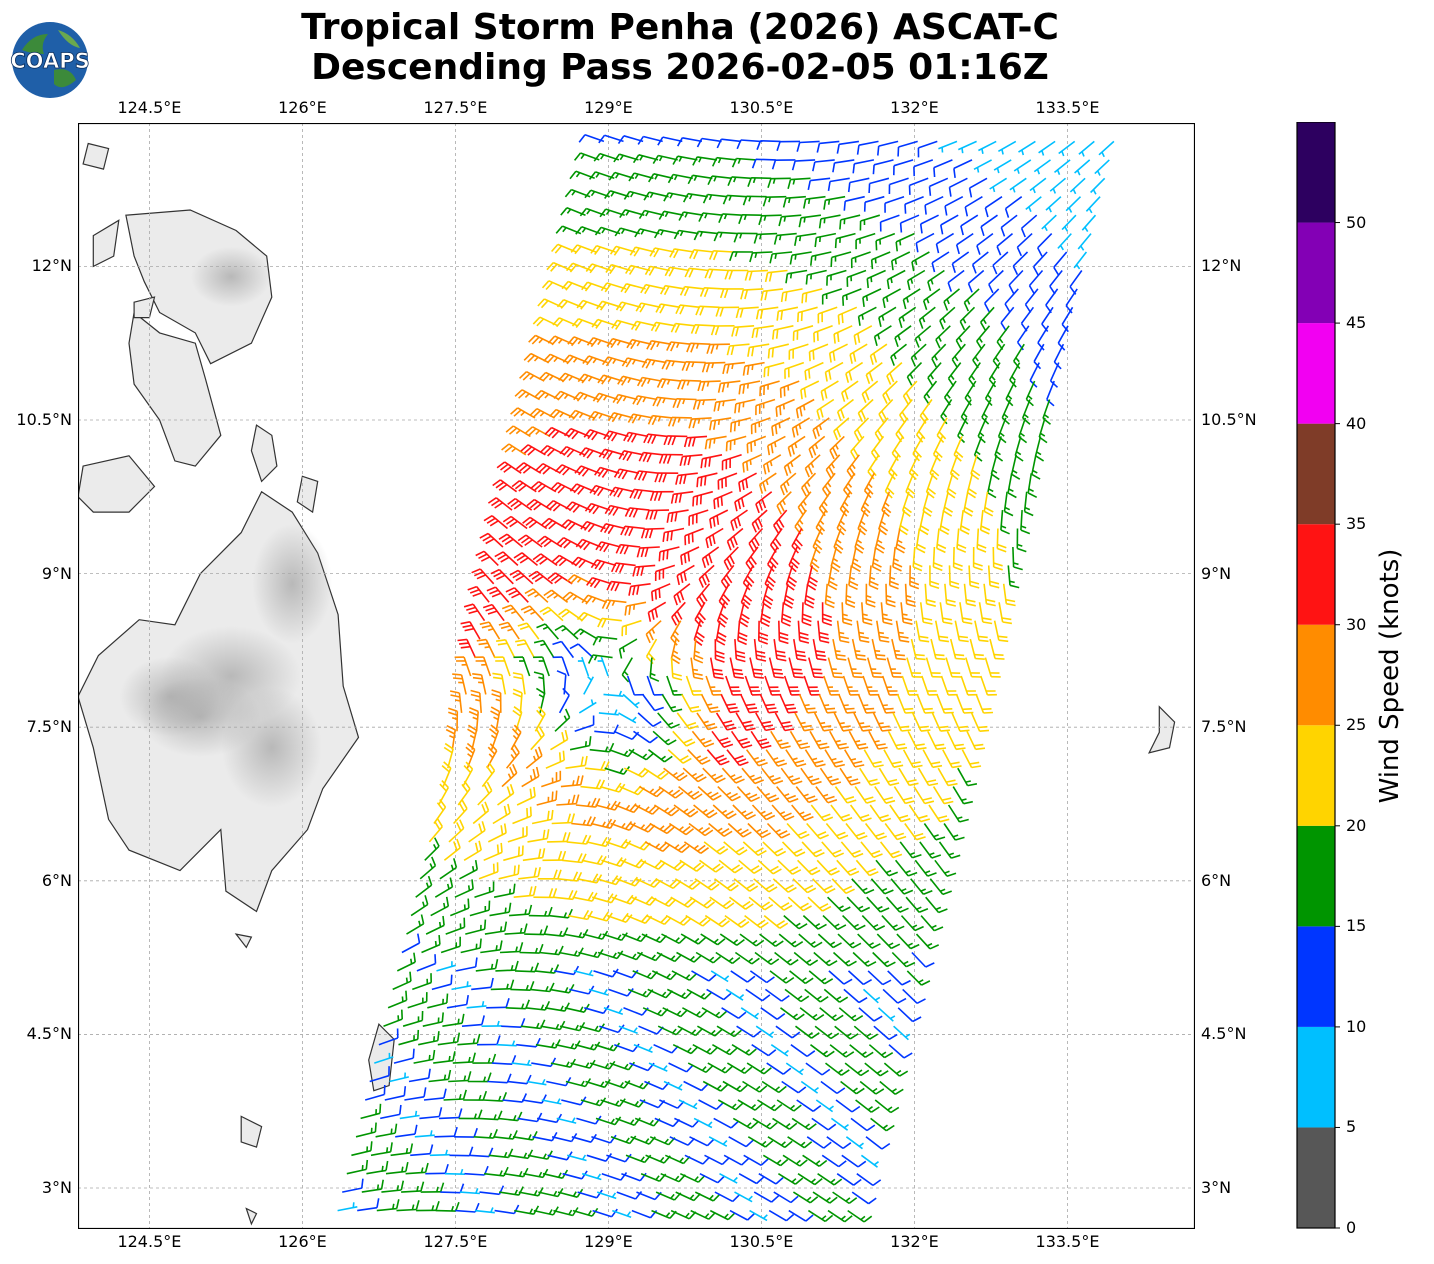  I want to click on colorbar-label: Wind Speed (knots), so click(1390, 676).